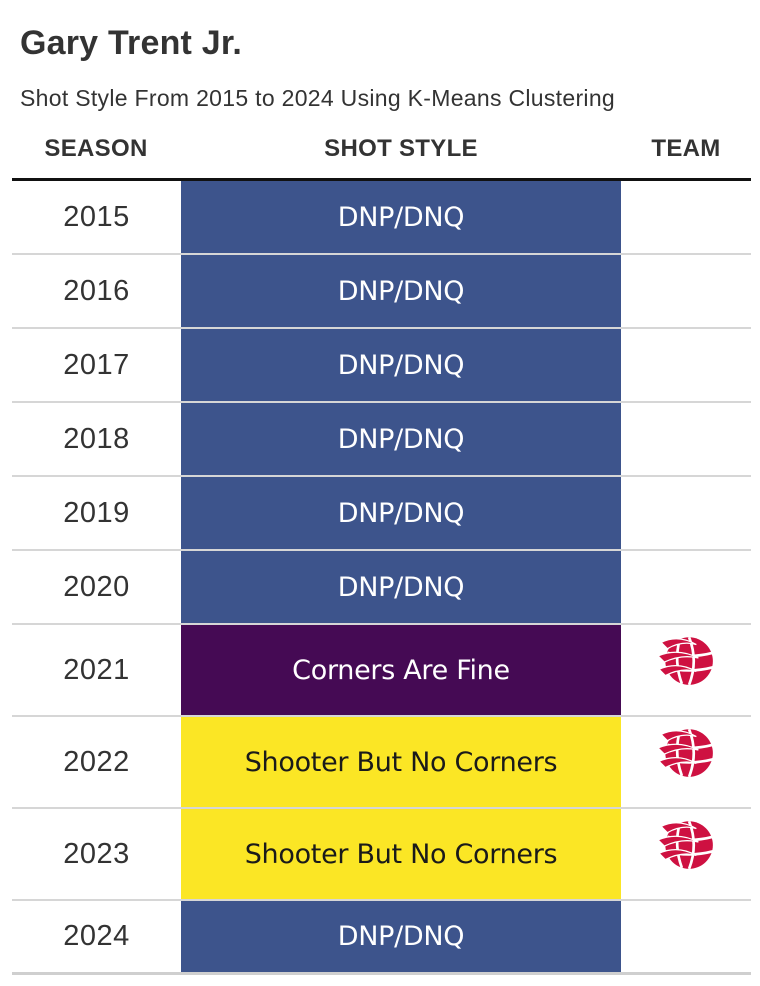  What do you see at coordinates (401, 670) in the screenshot?
I see `shot-style-cell: Corners Are Fine` at bounding box center [401, 670].